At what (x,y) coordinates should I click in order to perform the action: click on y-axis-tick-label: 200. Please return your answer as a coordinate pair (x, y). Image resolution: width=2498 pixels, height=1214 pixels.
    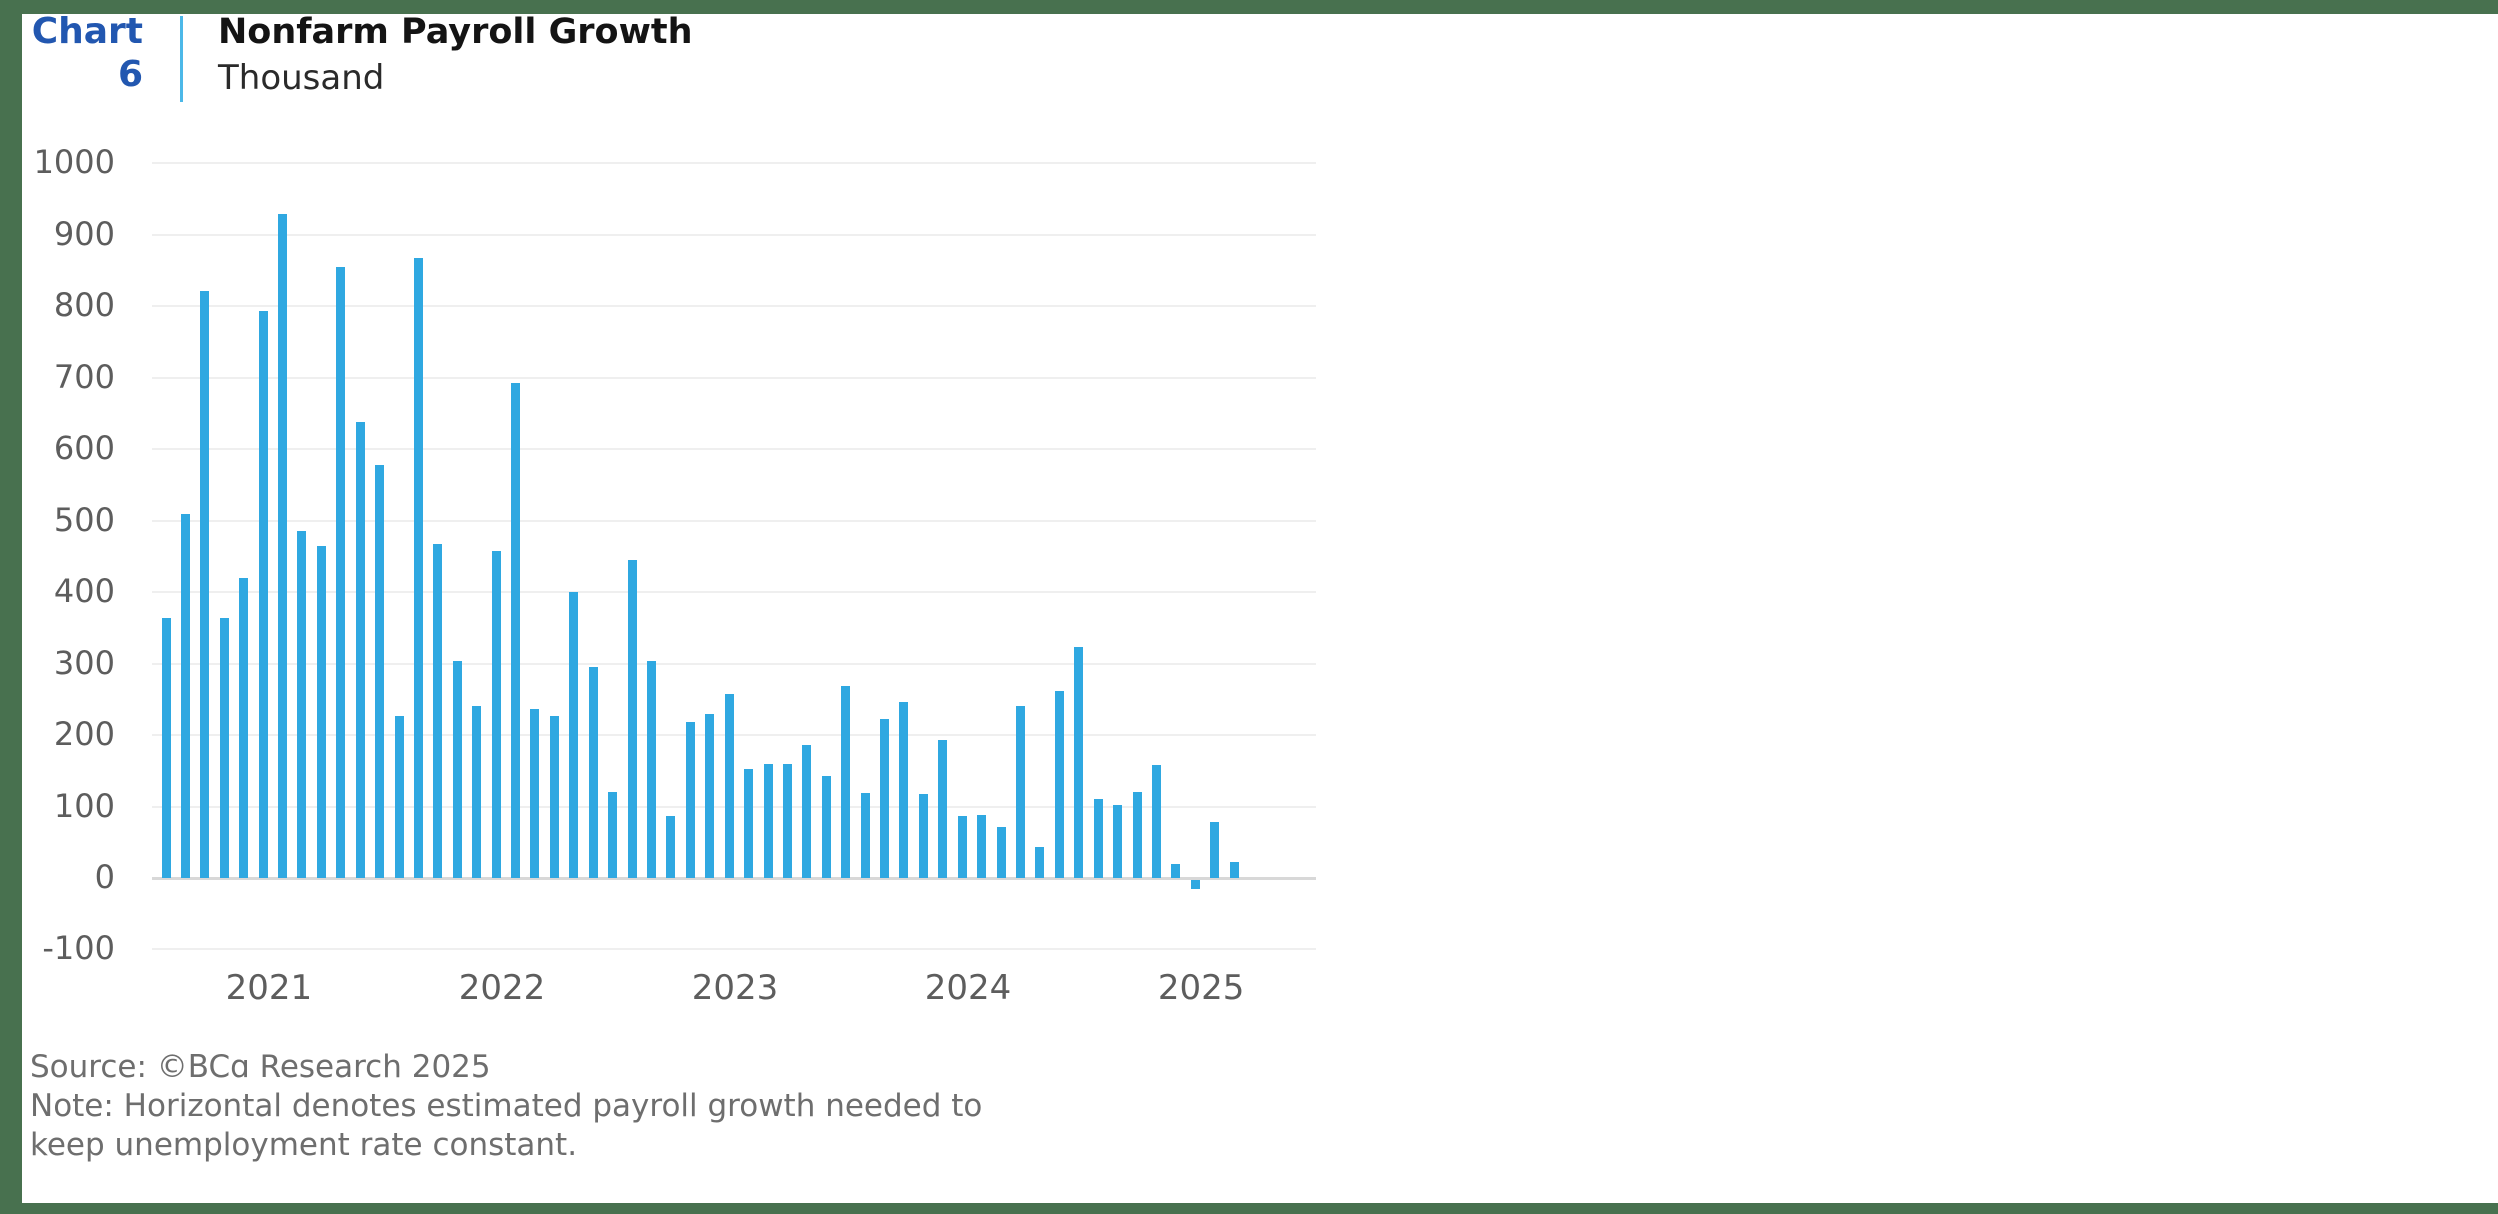
    Looking at the image, I should click on (84, 734).